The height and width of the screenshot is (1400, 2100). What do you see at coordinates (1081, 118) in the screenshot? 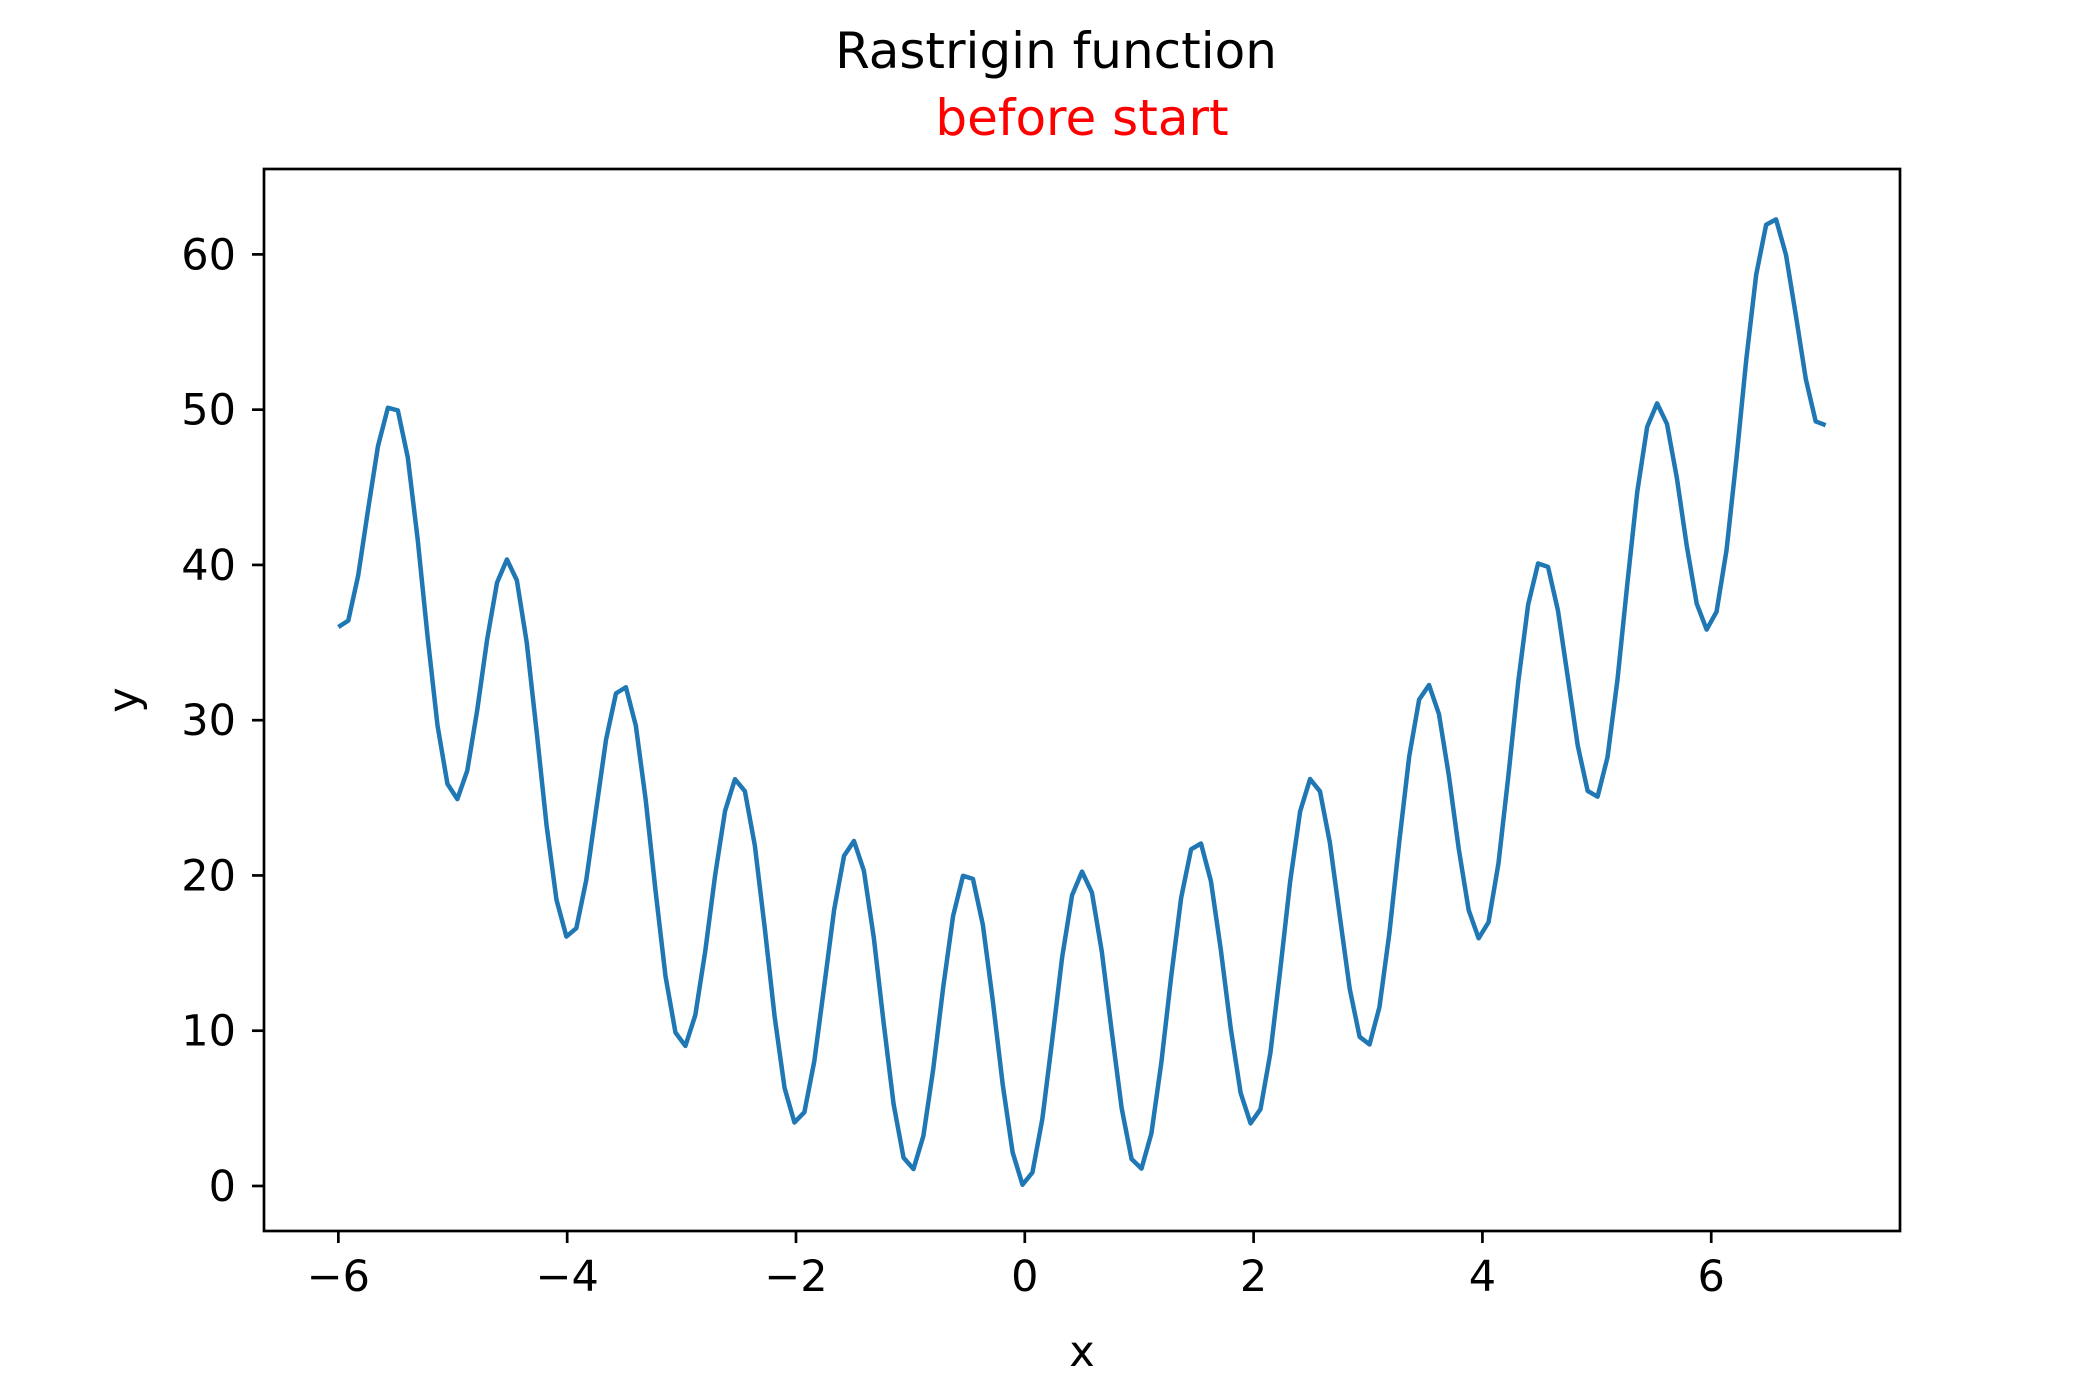
I see `chart-subtitle: before start` at bounding box center [1081, 118].